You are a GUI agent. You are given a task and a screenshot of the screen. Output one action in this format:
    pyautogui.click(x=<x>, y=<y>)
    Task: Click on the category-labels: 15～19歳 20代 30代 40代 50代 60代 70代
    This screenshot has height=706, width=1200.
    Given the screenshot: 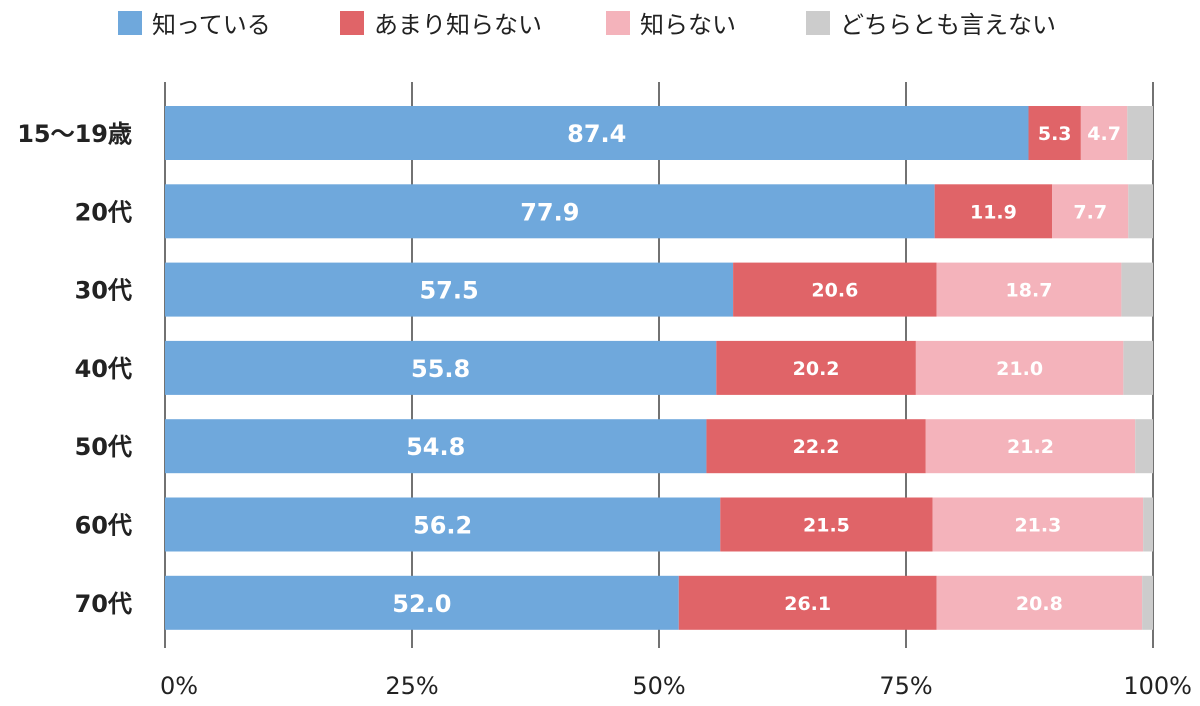 What is the action you would take?
    pyautogui.click(x=74, y=369)
    